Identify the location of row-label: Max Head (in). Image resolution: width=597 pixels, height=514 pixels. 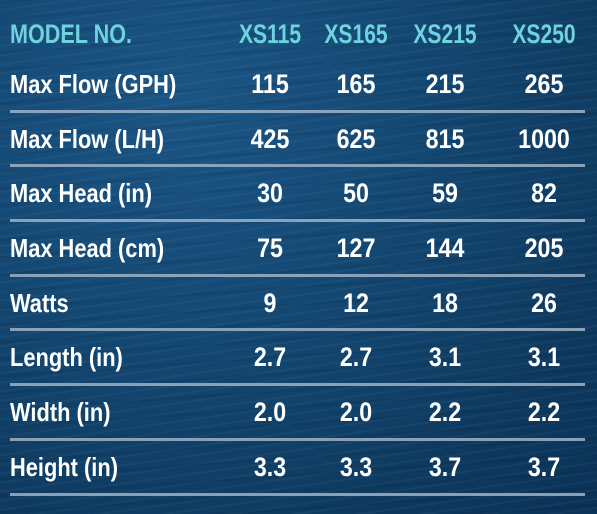
(81, 192).